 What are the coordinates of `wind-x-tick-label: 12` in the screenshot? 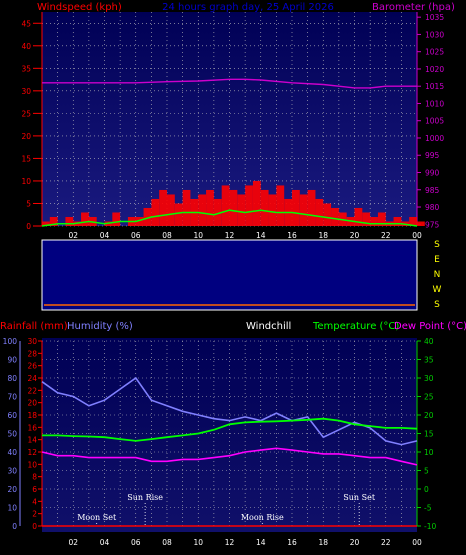 It's located at (230, 235).